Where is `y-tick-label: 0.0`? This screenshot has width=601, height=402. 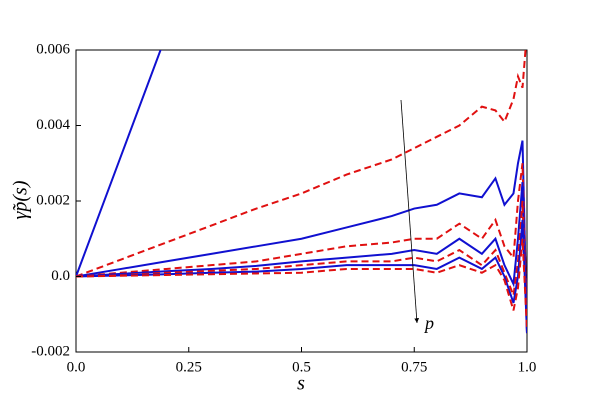 y-tick-label: 0.0 is located at coordinates (60, 276).